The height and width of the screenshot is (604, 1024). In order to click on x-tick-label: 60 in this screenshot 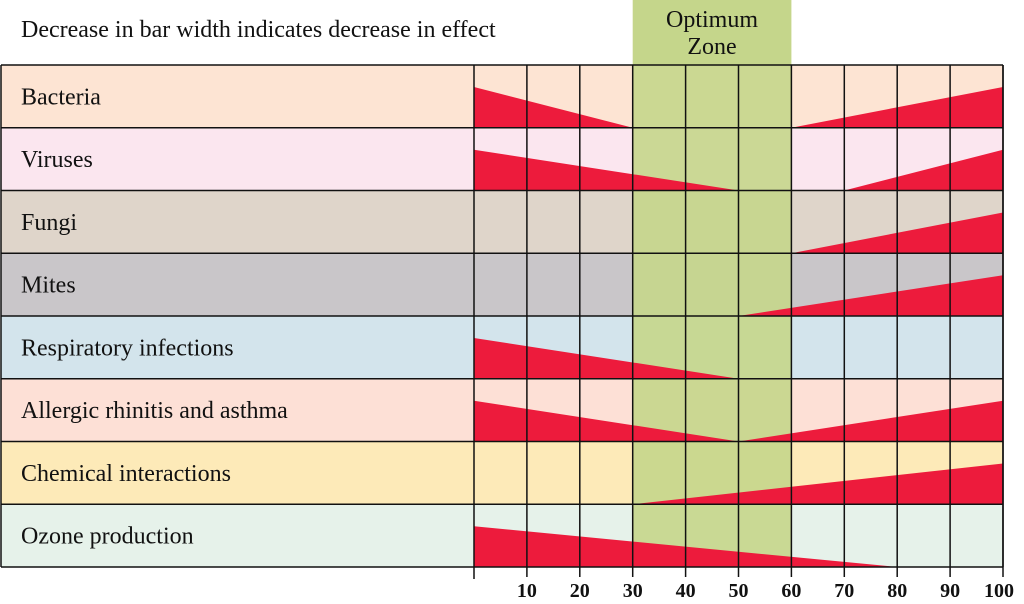, I will do `click(791, 591)`.